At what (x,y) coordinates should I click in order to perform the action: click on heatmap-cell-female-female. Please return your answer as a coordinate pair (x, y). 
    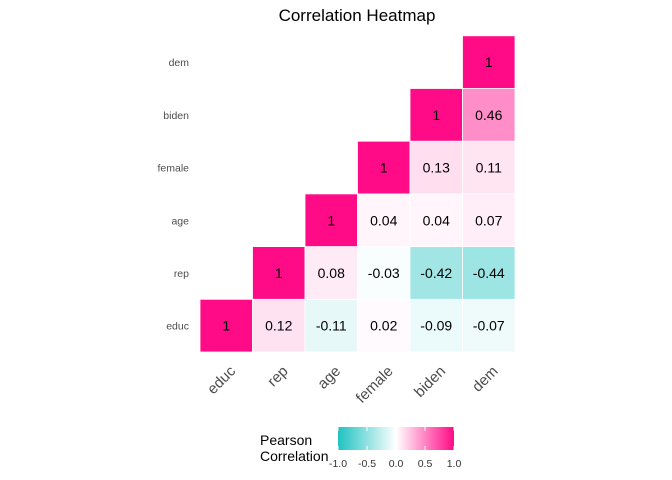
    Looking at the image, I should click on (384, 167).